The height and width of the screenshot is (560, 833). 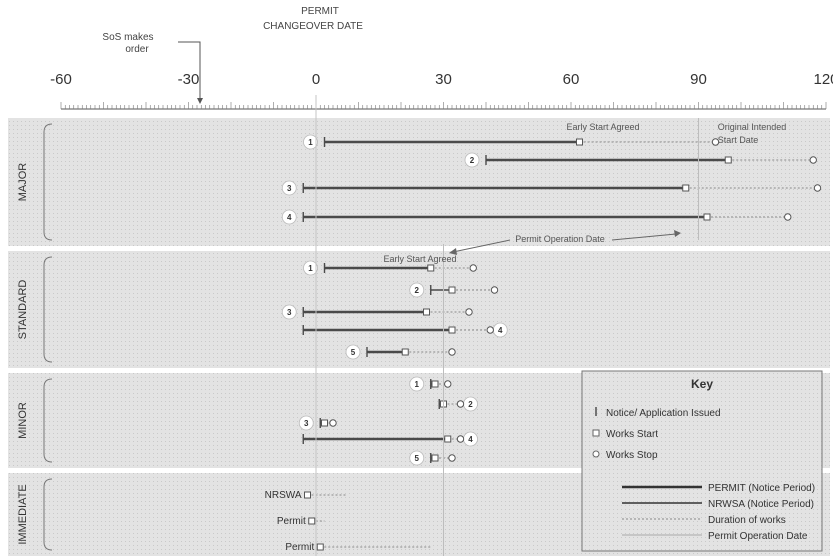 I want to click on timeline-row: NRSWA, so click(x=305, y=495).